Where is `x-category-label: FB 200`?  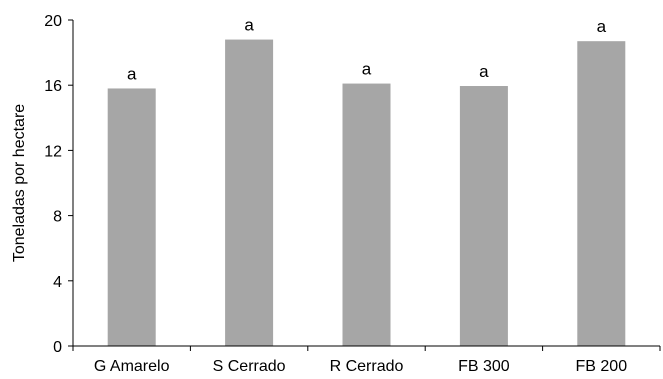 x-category-label: FB 200 is located at coordinates (602, 366).